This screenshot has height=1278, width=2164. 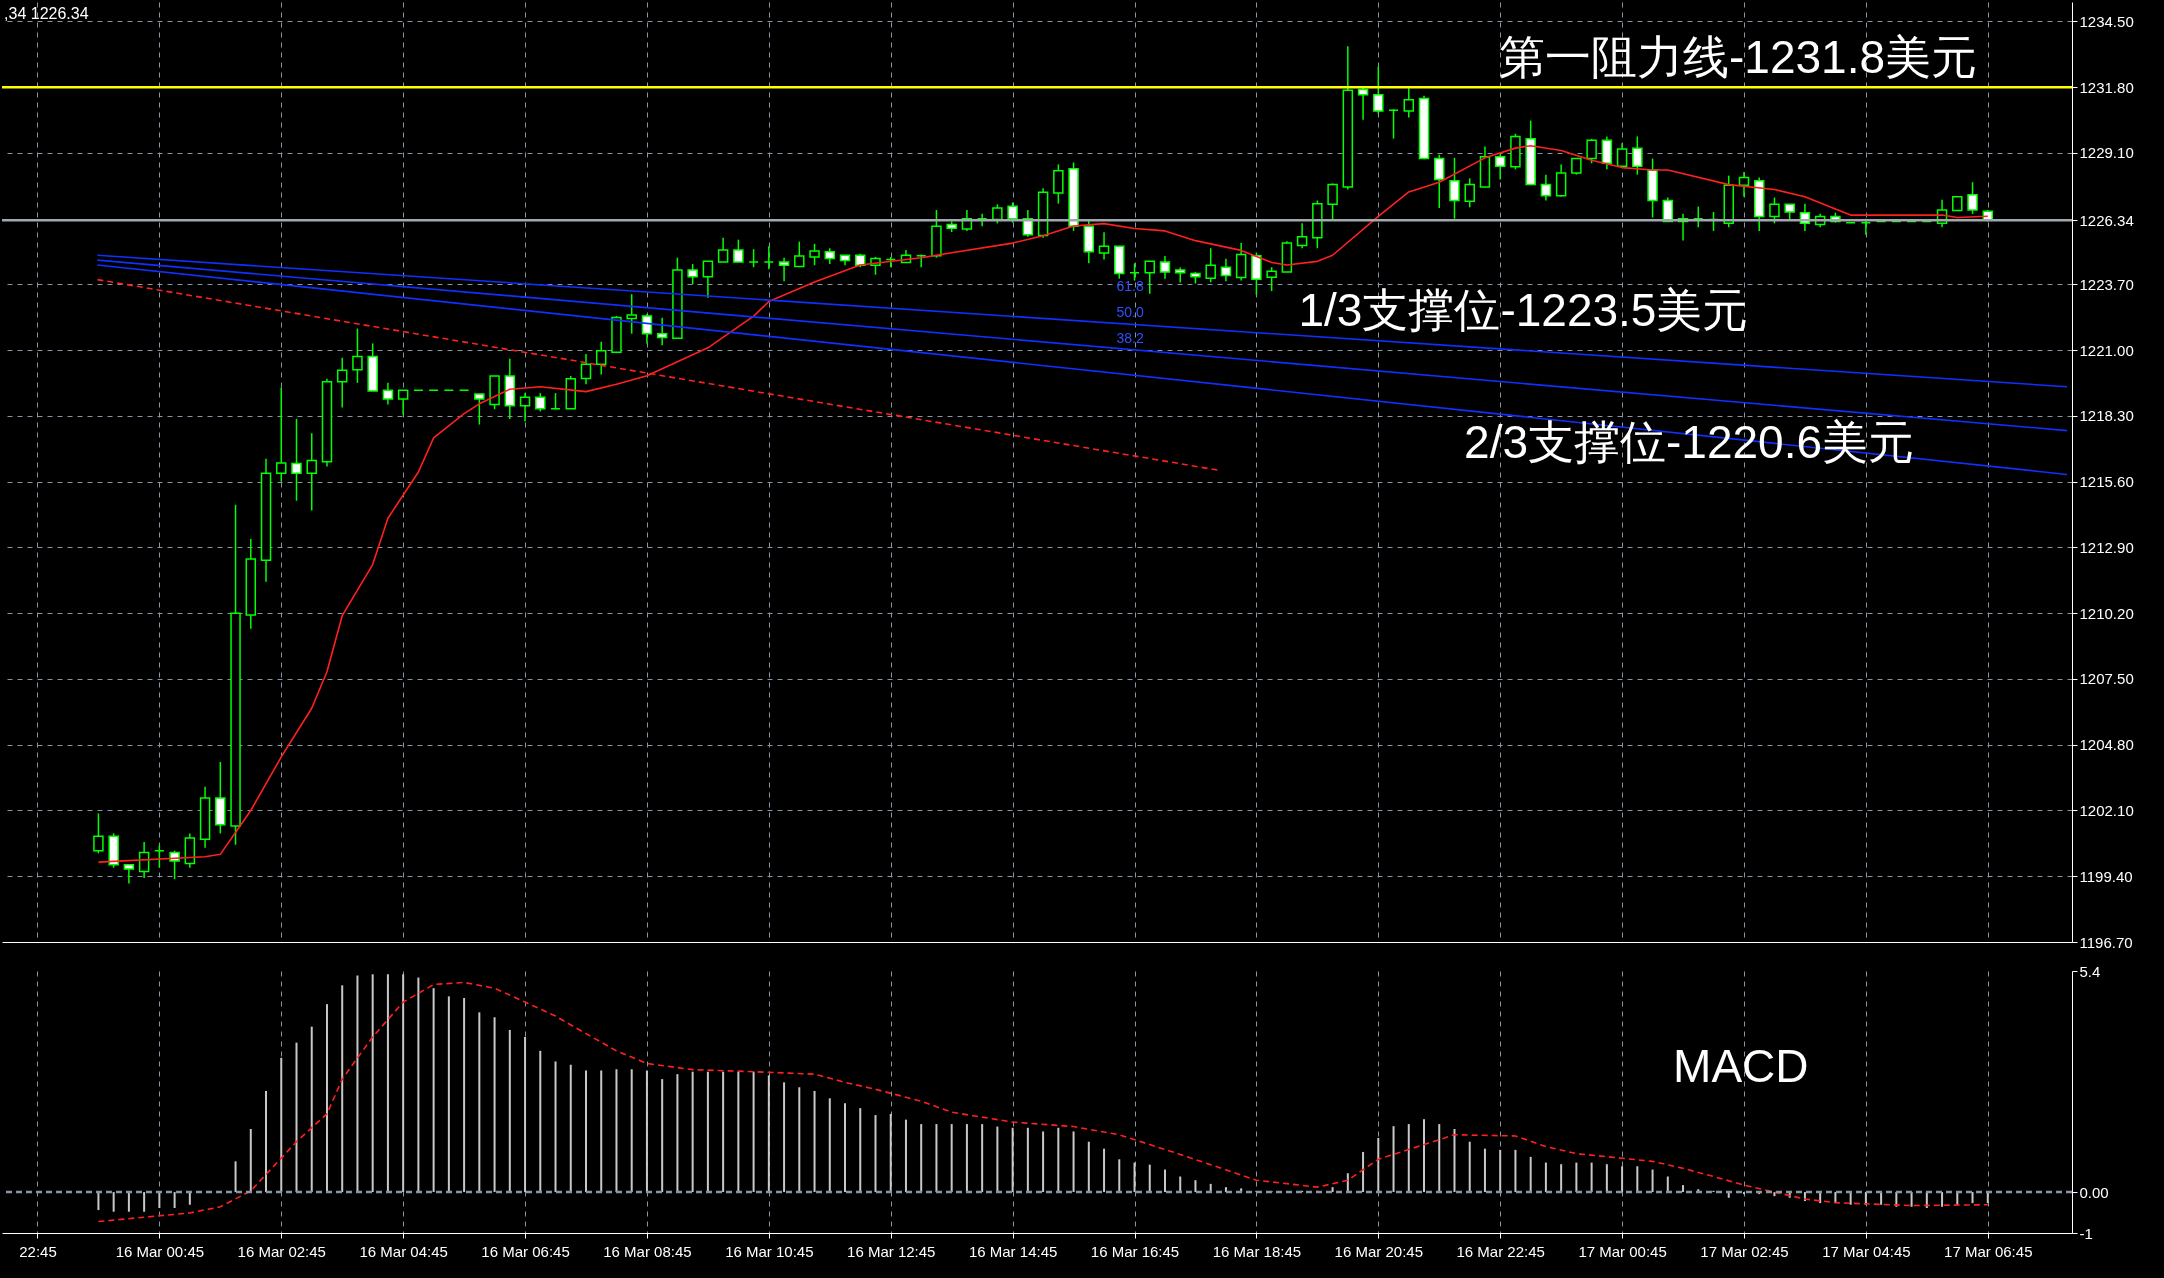 What do you see at coordinates (403, 1251) in the screenshot?
I see `x-tick-label: 16 Mar 04:45` at bounding box center [403, 1251].